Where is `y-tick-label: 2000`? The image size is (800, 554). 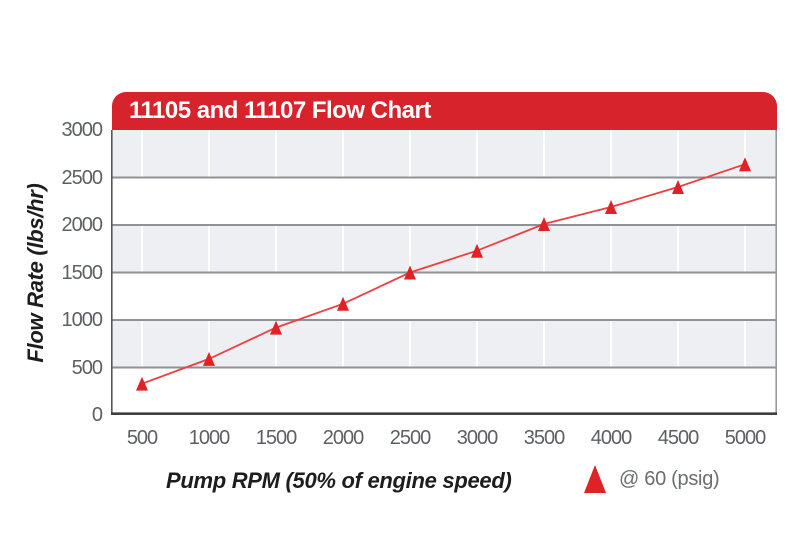
y-tick-label: 2000 is located at coordinates (82, 225).